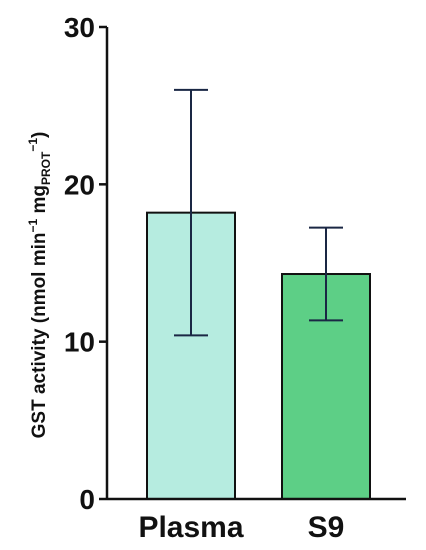 Image resolution: width=426 pixels, height=550 pixels. I want to click on y-axis-title-main: GST activity (nmol min, so click(39, 335).